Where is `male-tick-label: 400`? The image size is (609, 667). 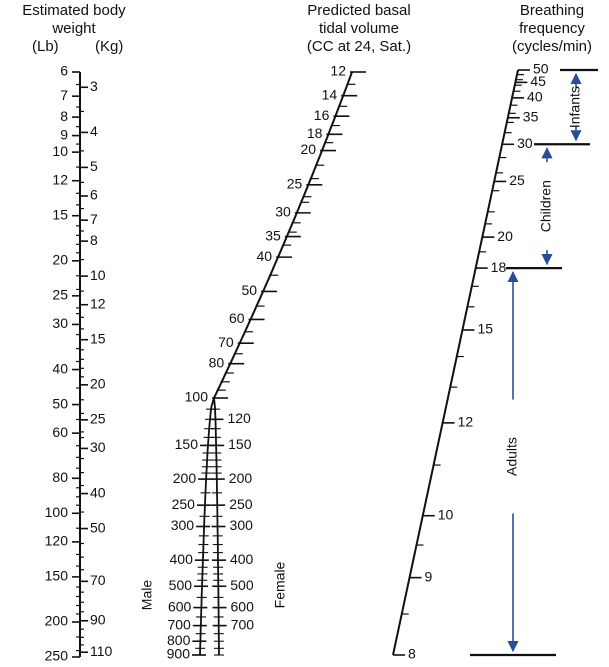 male-tick-label: 400 is located at coordinates (182, 559).